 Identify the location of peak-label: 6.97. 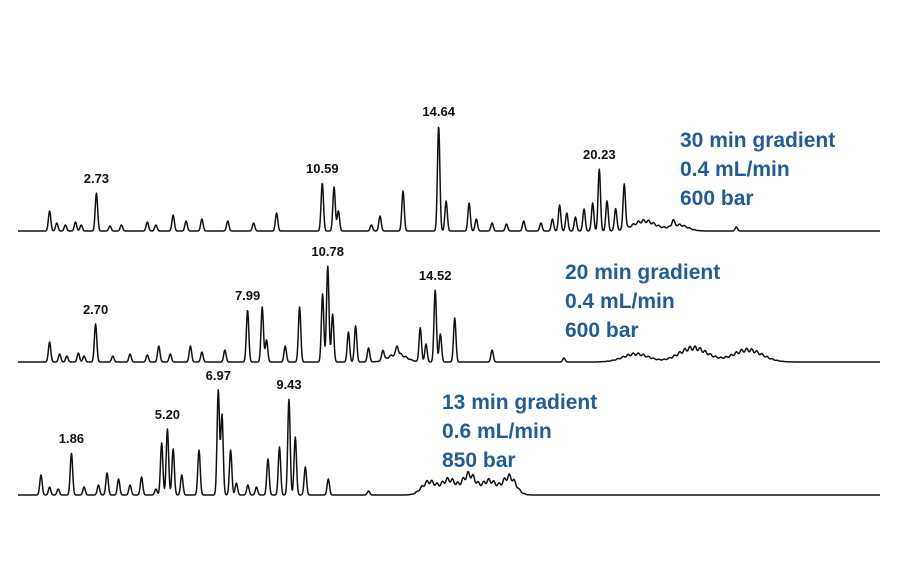
(218, 375).